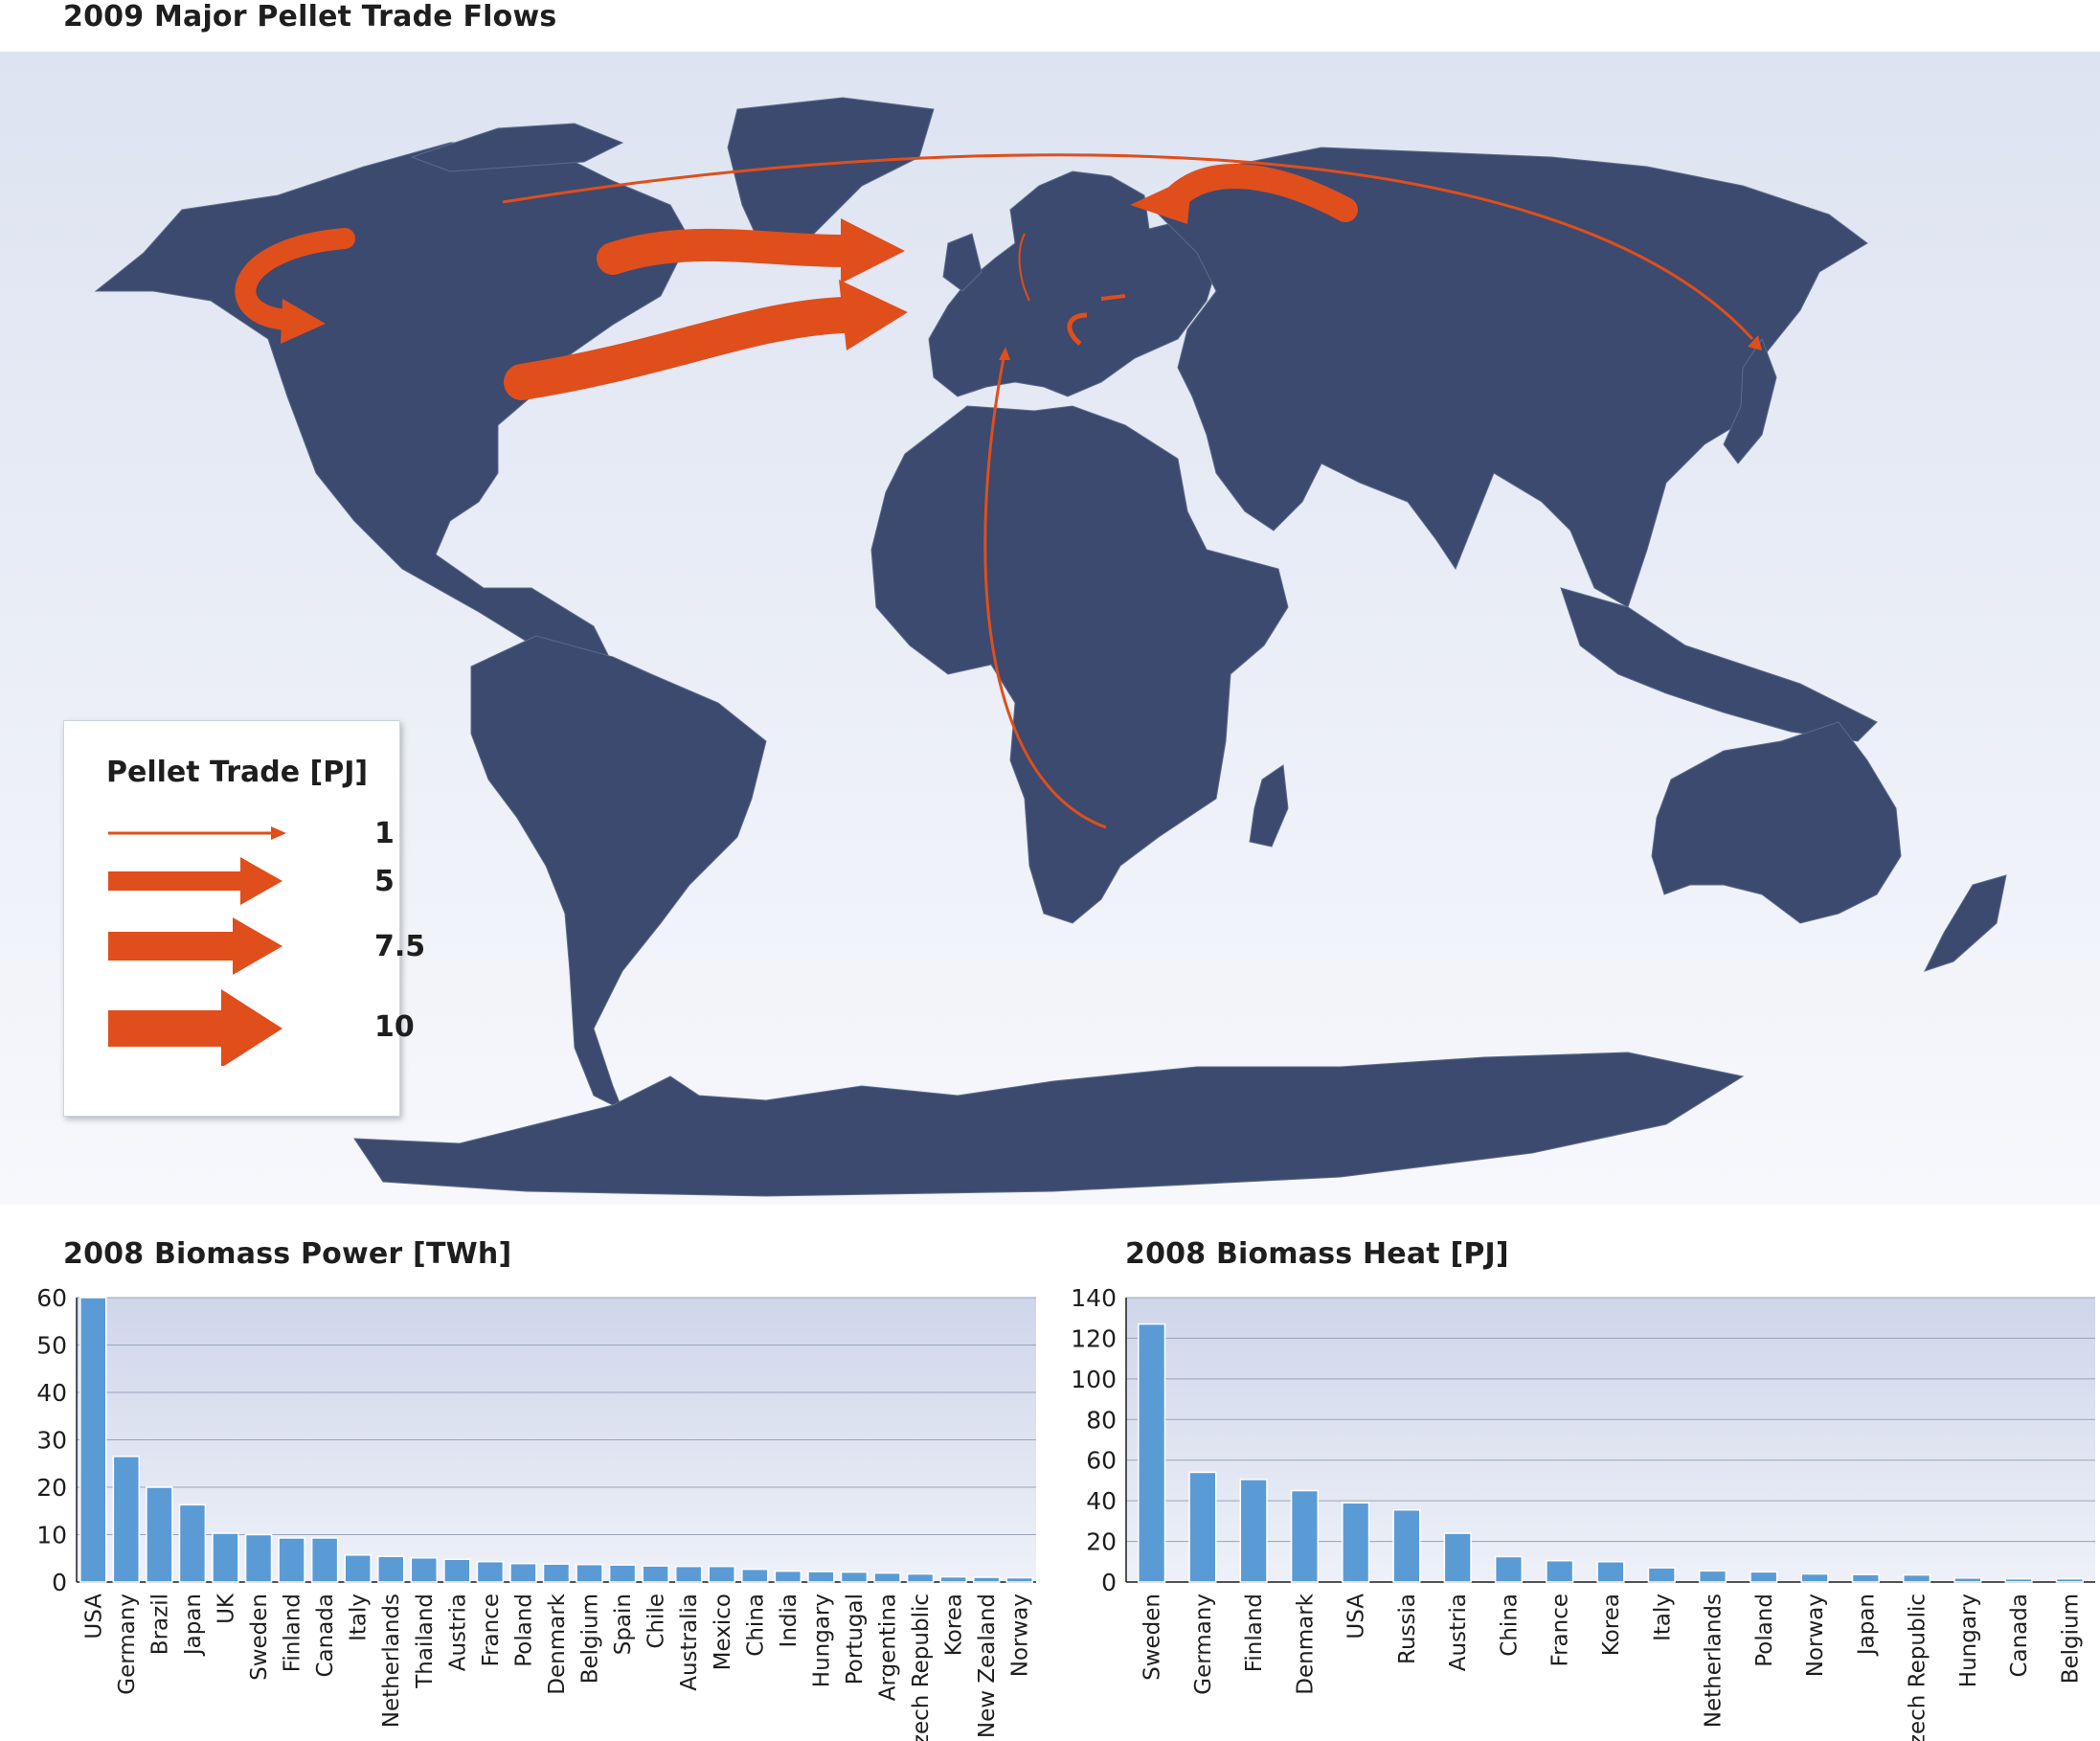 Image resolution: width=2100 pixels, height=1741 pixels. What do you see at coordinates (1094, 1298) in the screenshot?
I see `y-tick-label: 140` at bounding box center [1094, 1298].